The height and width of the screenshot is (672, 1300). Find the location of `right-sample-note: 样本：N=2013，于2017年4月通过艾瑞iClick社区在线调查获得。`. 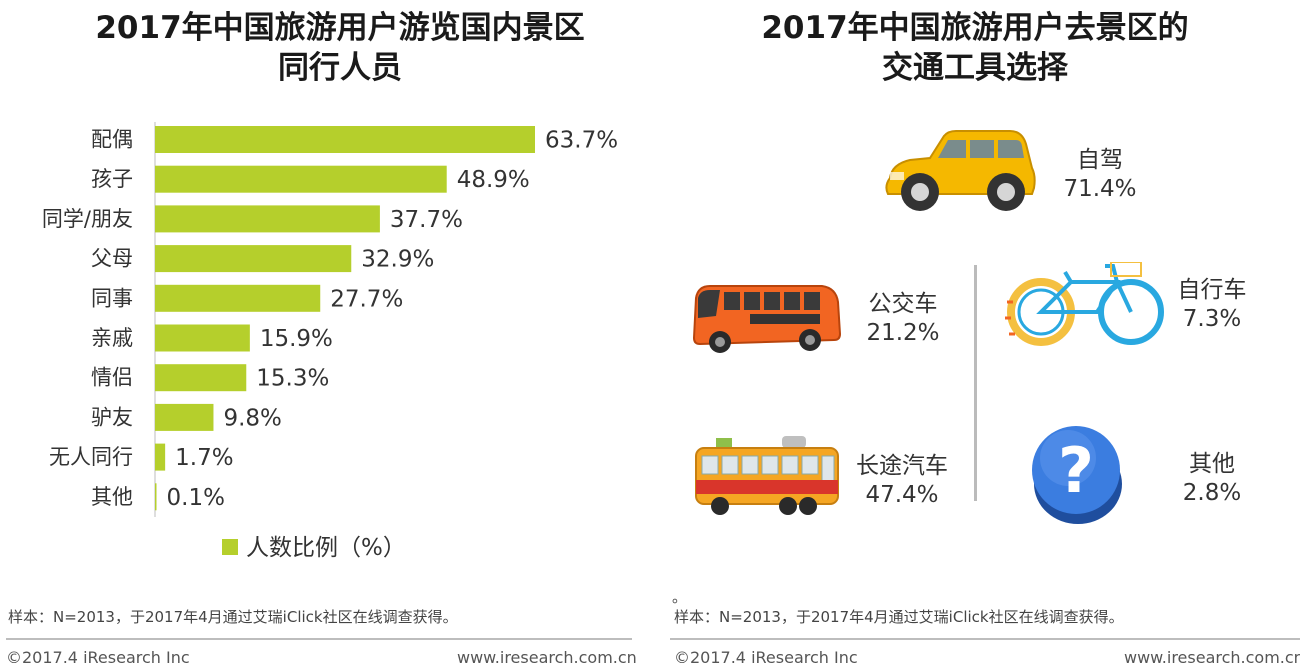

right-sample-note: 样本：N=2013，于2017年4月通过艾瑞iClick社区在线调查获得。 is located at coordinates (899, 617).